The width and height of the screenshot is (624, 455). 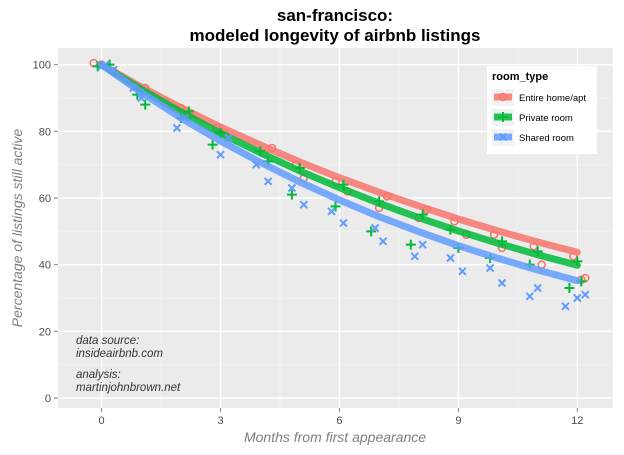 I want to click on x-axis-label: Months from first appearance, so click(x=335, y=437).